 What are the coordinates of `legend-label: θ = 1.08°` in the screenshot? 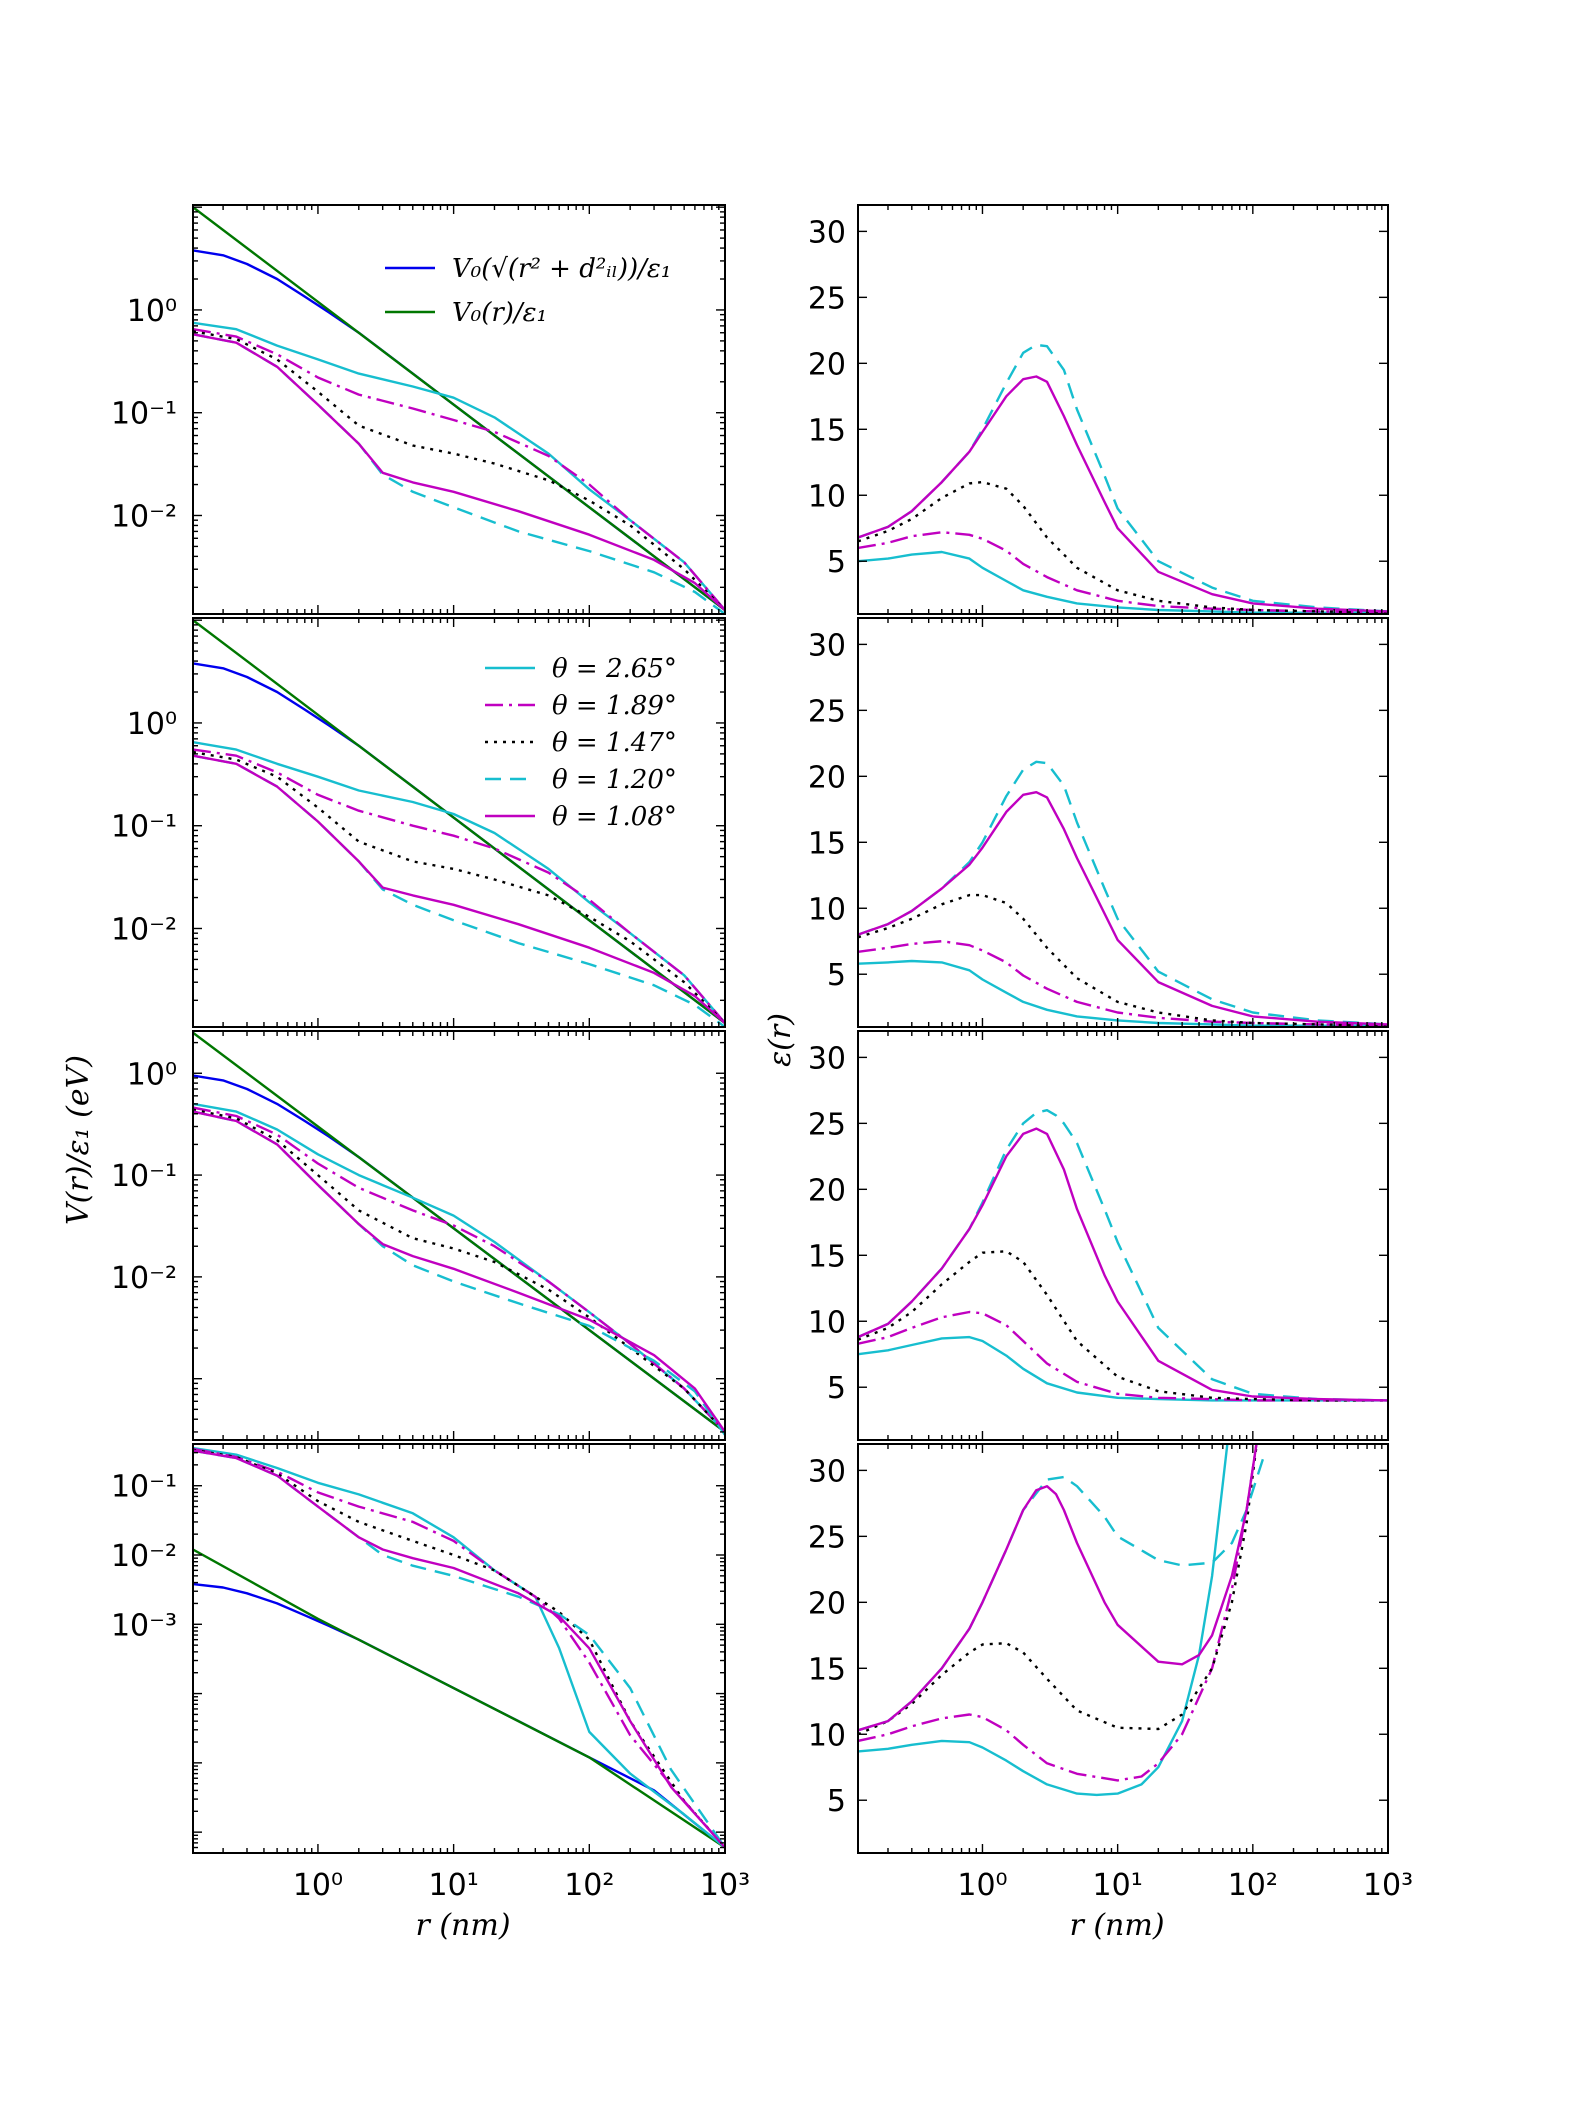 It's located at (614, 817).